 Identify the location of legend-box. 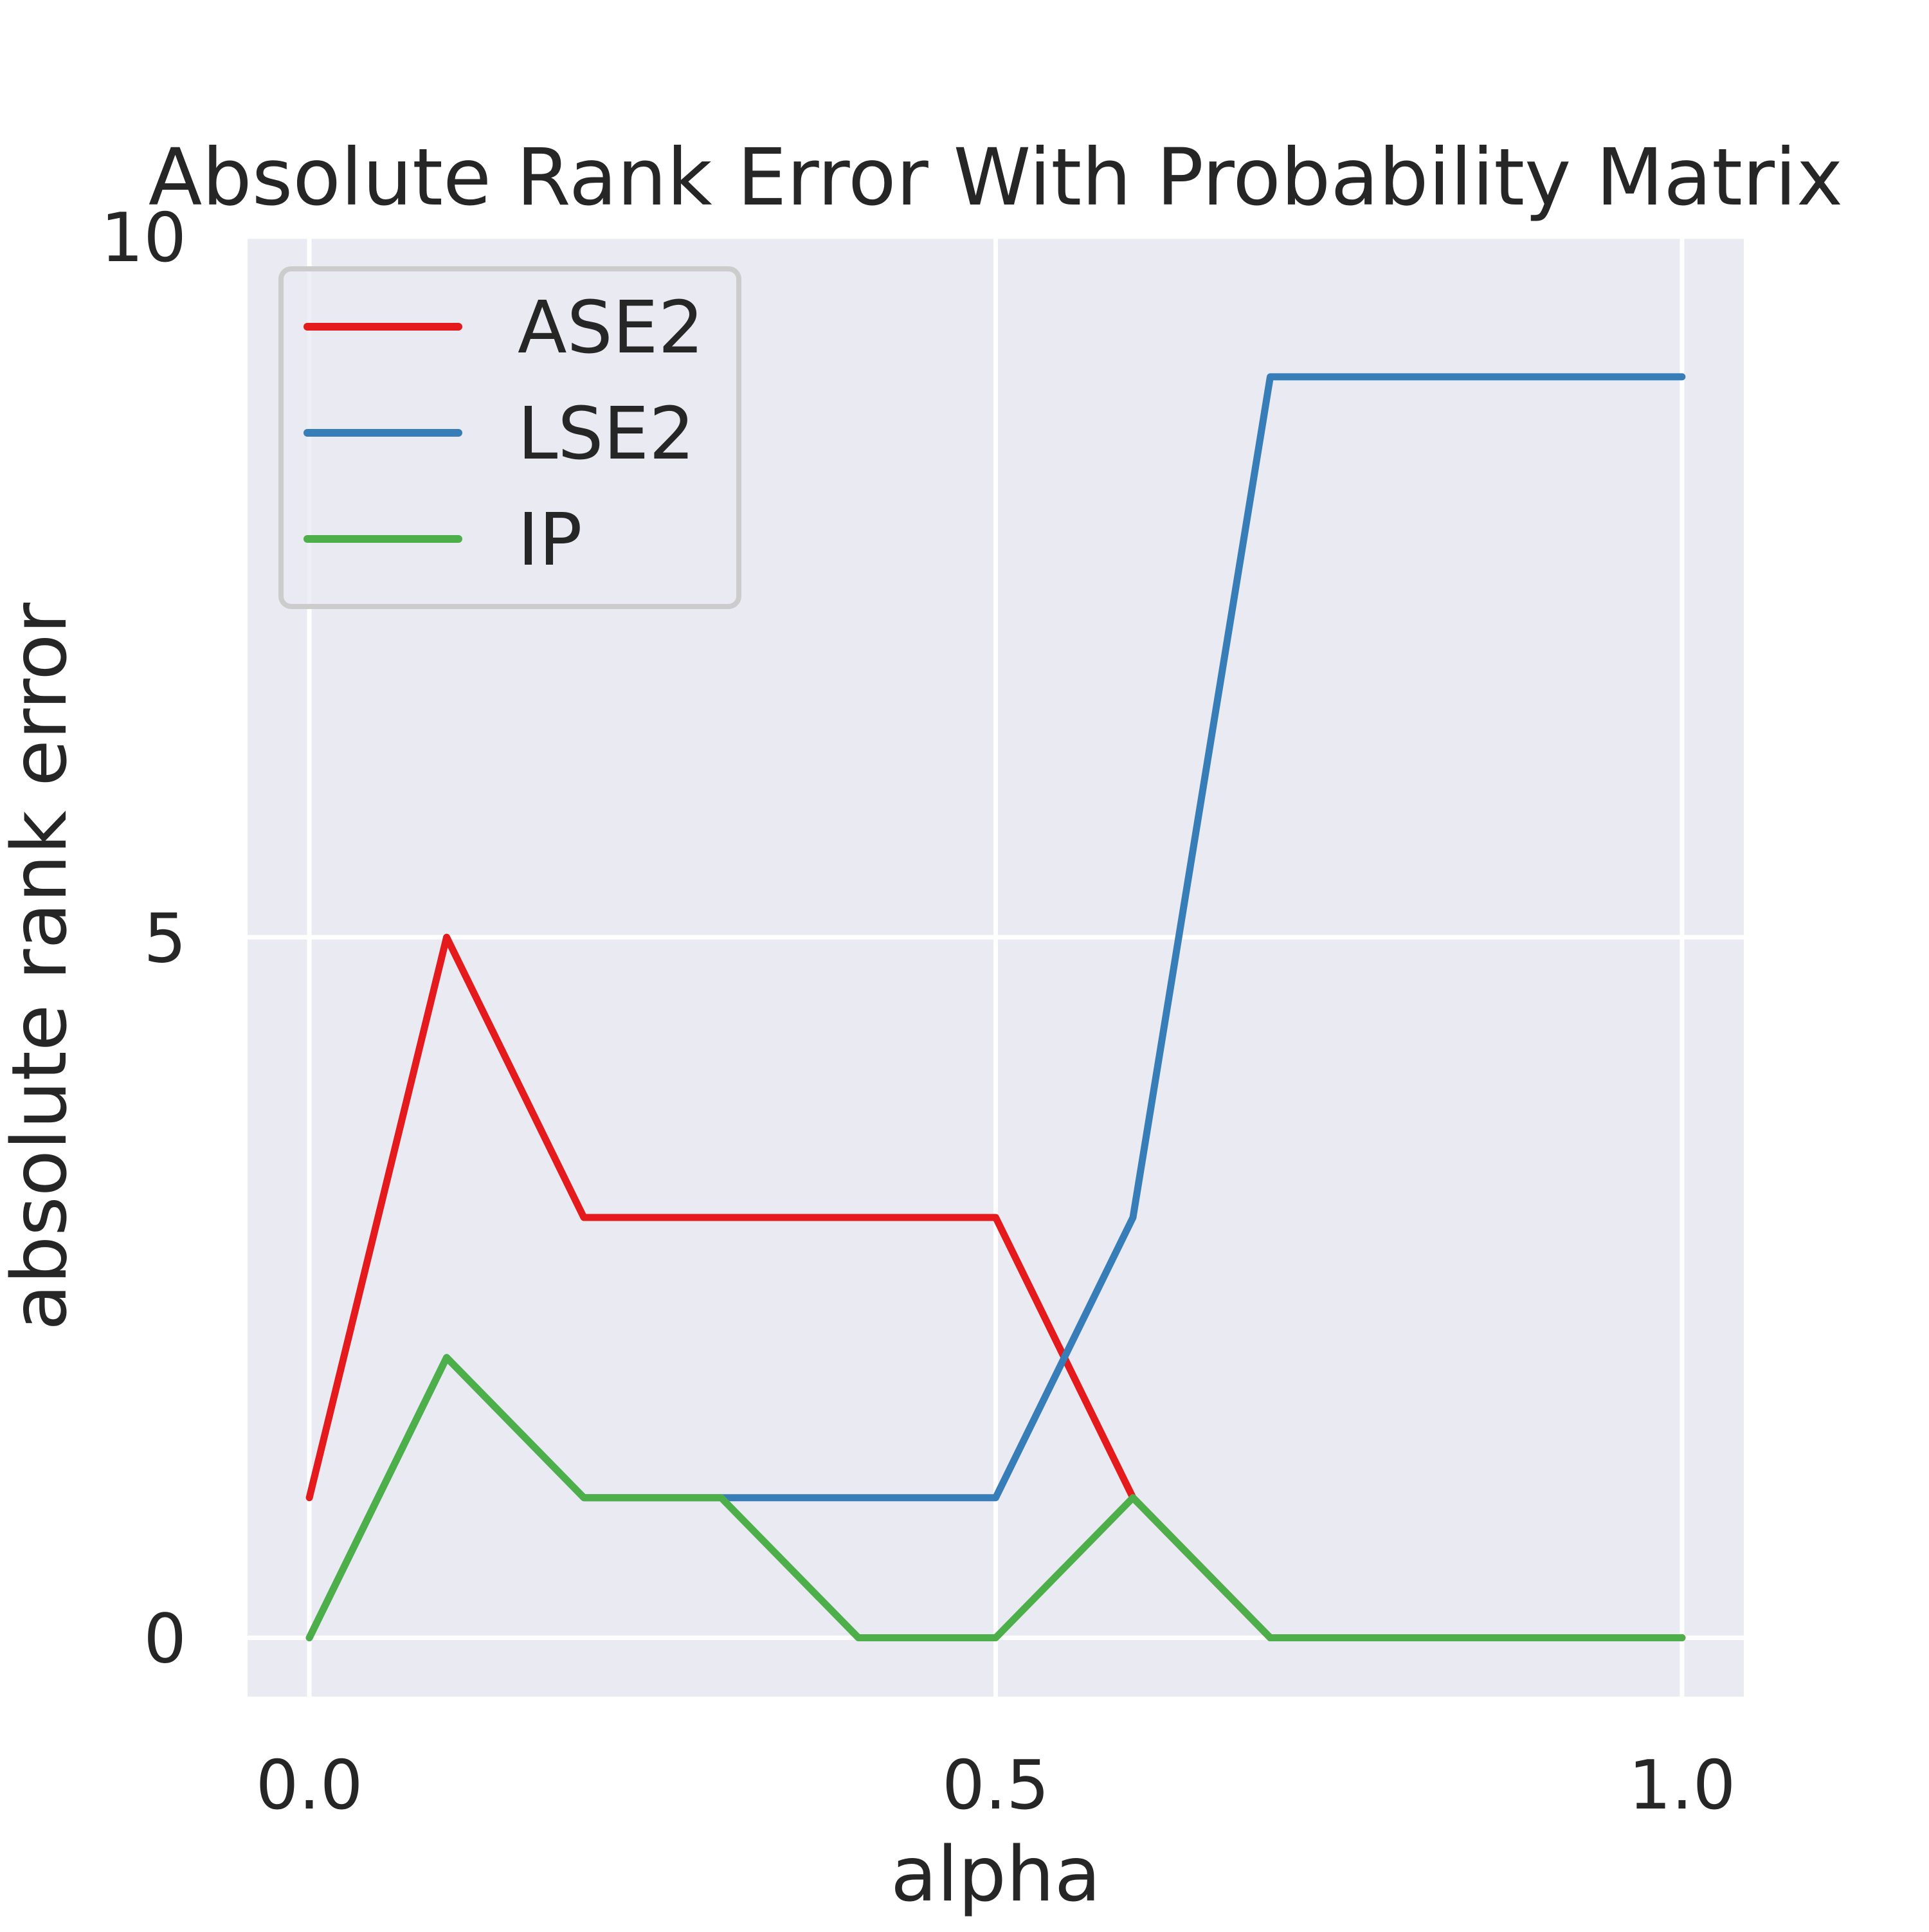
(510, 438).